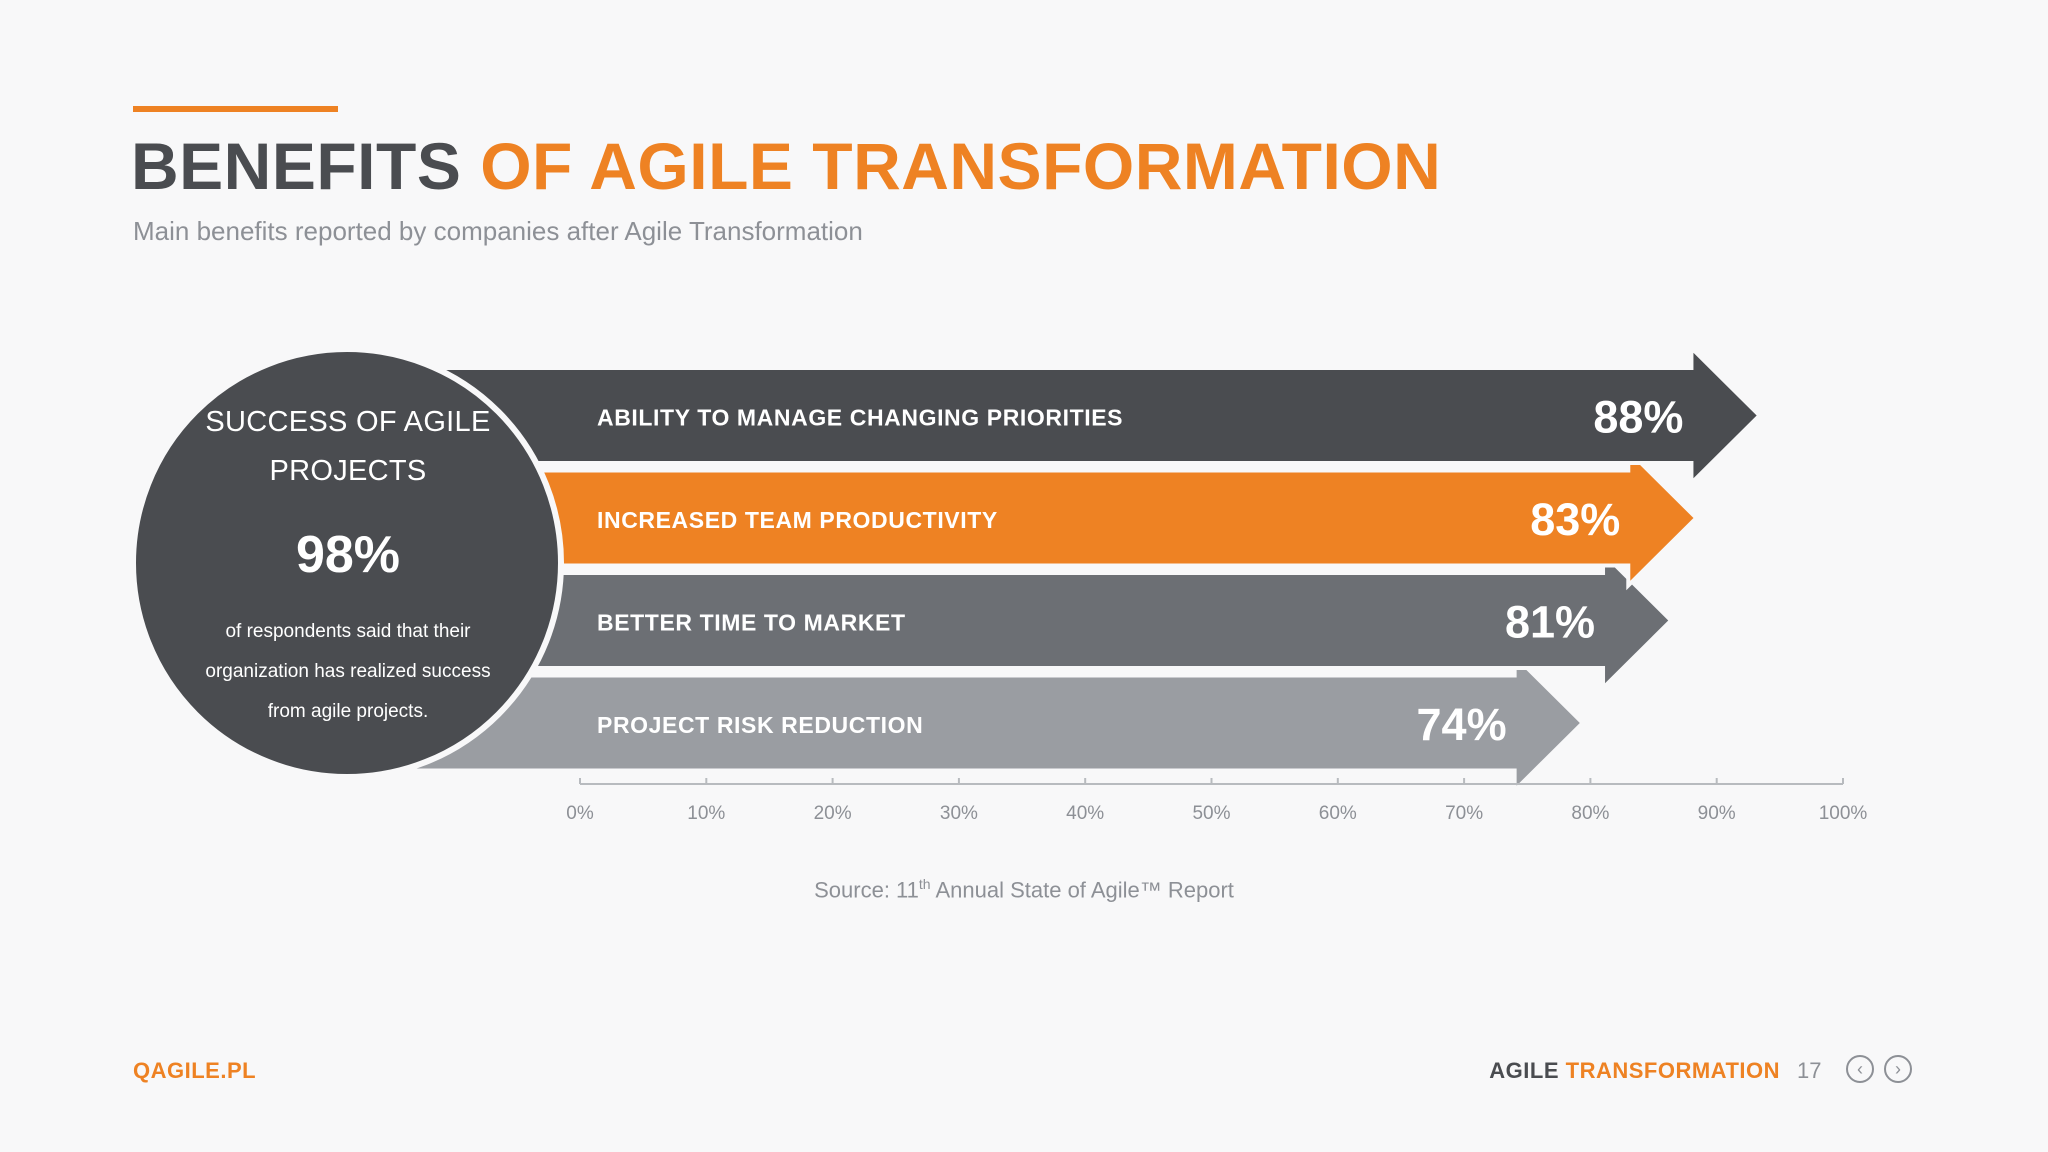 The height and width of the screenshot is (1152, 2048). What do you see at coordinates (760, 725) in the screenshot?
I see `bar-category-label: PROJECT RISK REDUCTION` at bounding box center [760, 725].